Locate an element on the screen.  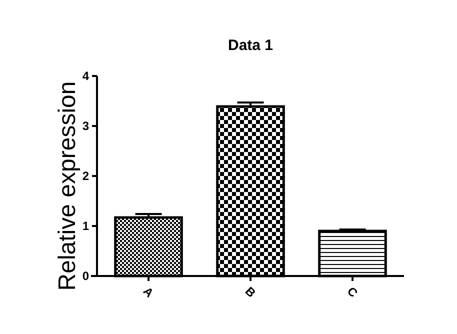
y-tick-label: 3 is located at coordinates (86, 126).